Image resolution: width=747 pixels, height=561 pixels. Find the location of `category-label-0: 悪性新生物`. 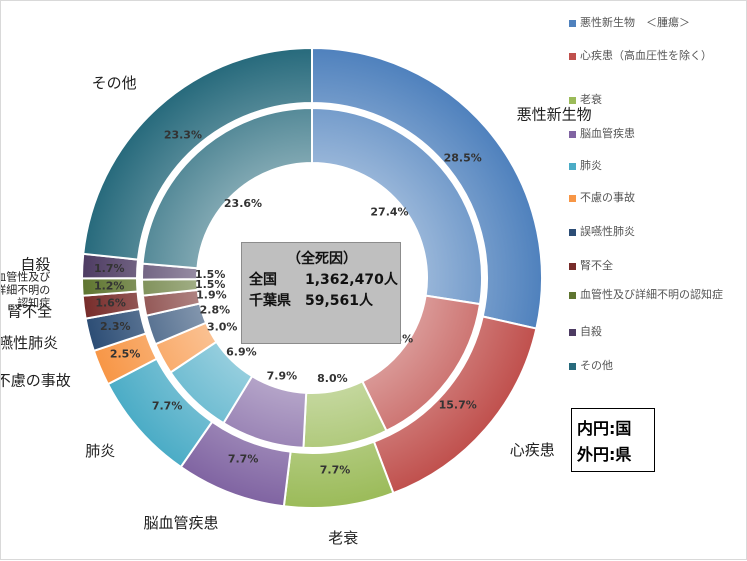

category-label-0: 悪性新生物 is located at coordinates (554, 114).